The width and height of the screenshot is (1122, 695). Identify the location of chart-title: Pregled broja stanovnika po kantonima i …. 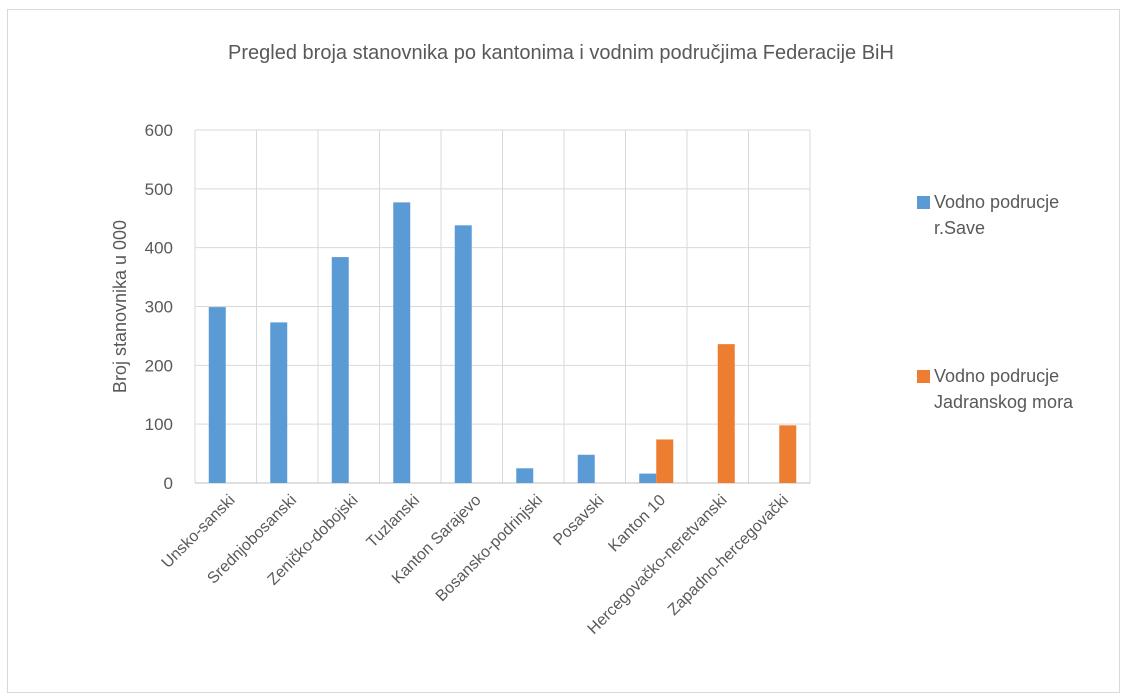
(561, 53).